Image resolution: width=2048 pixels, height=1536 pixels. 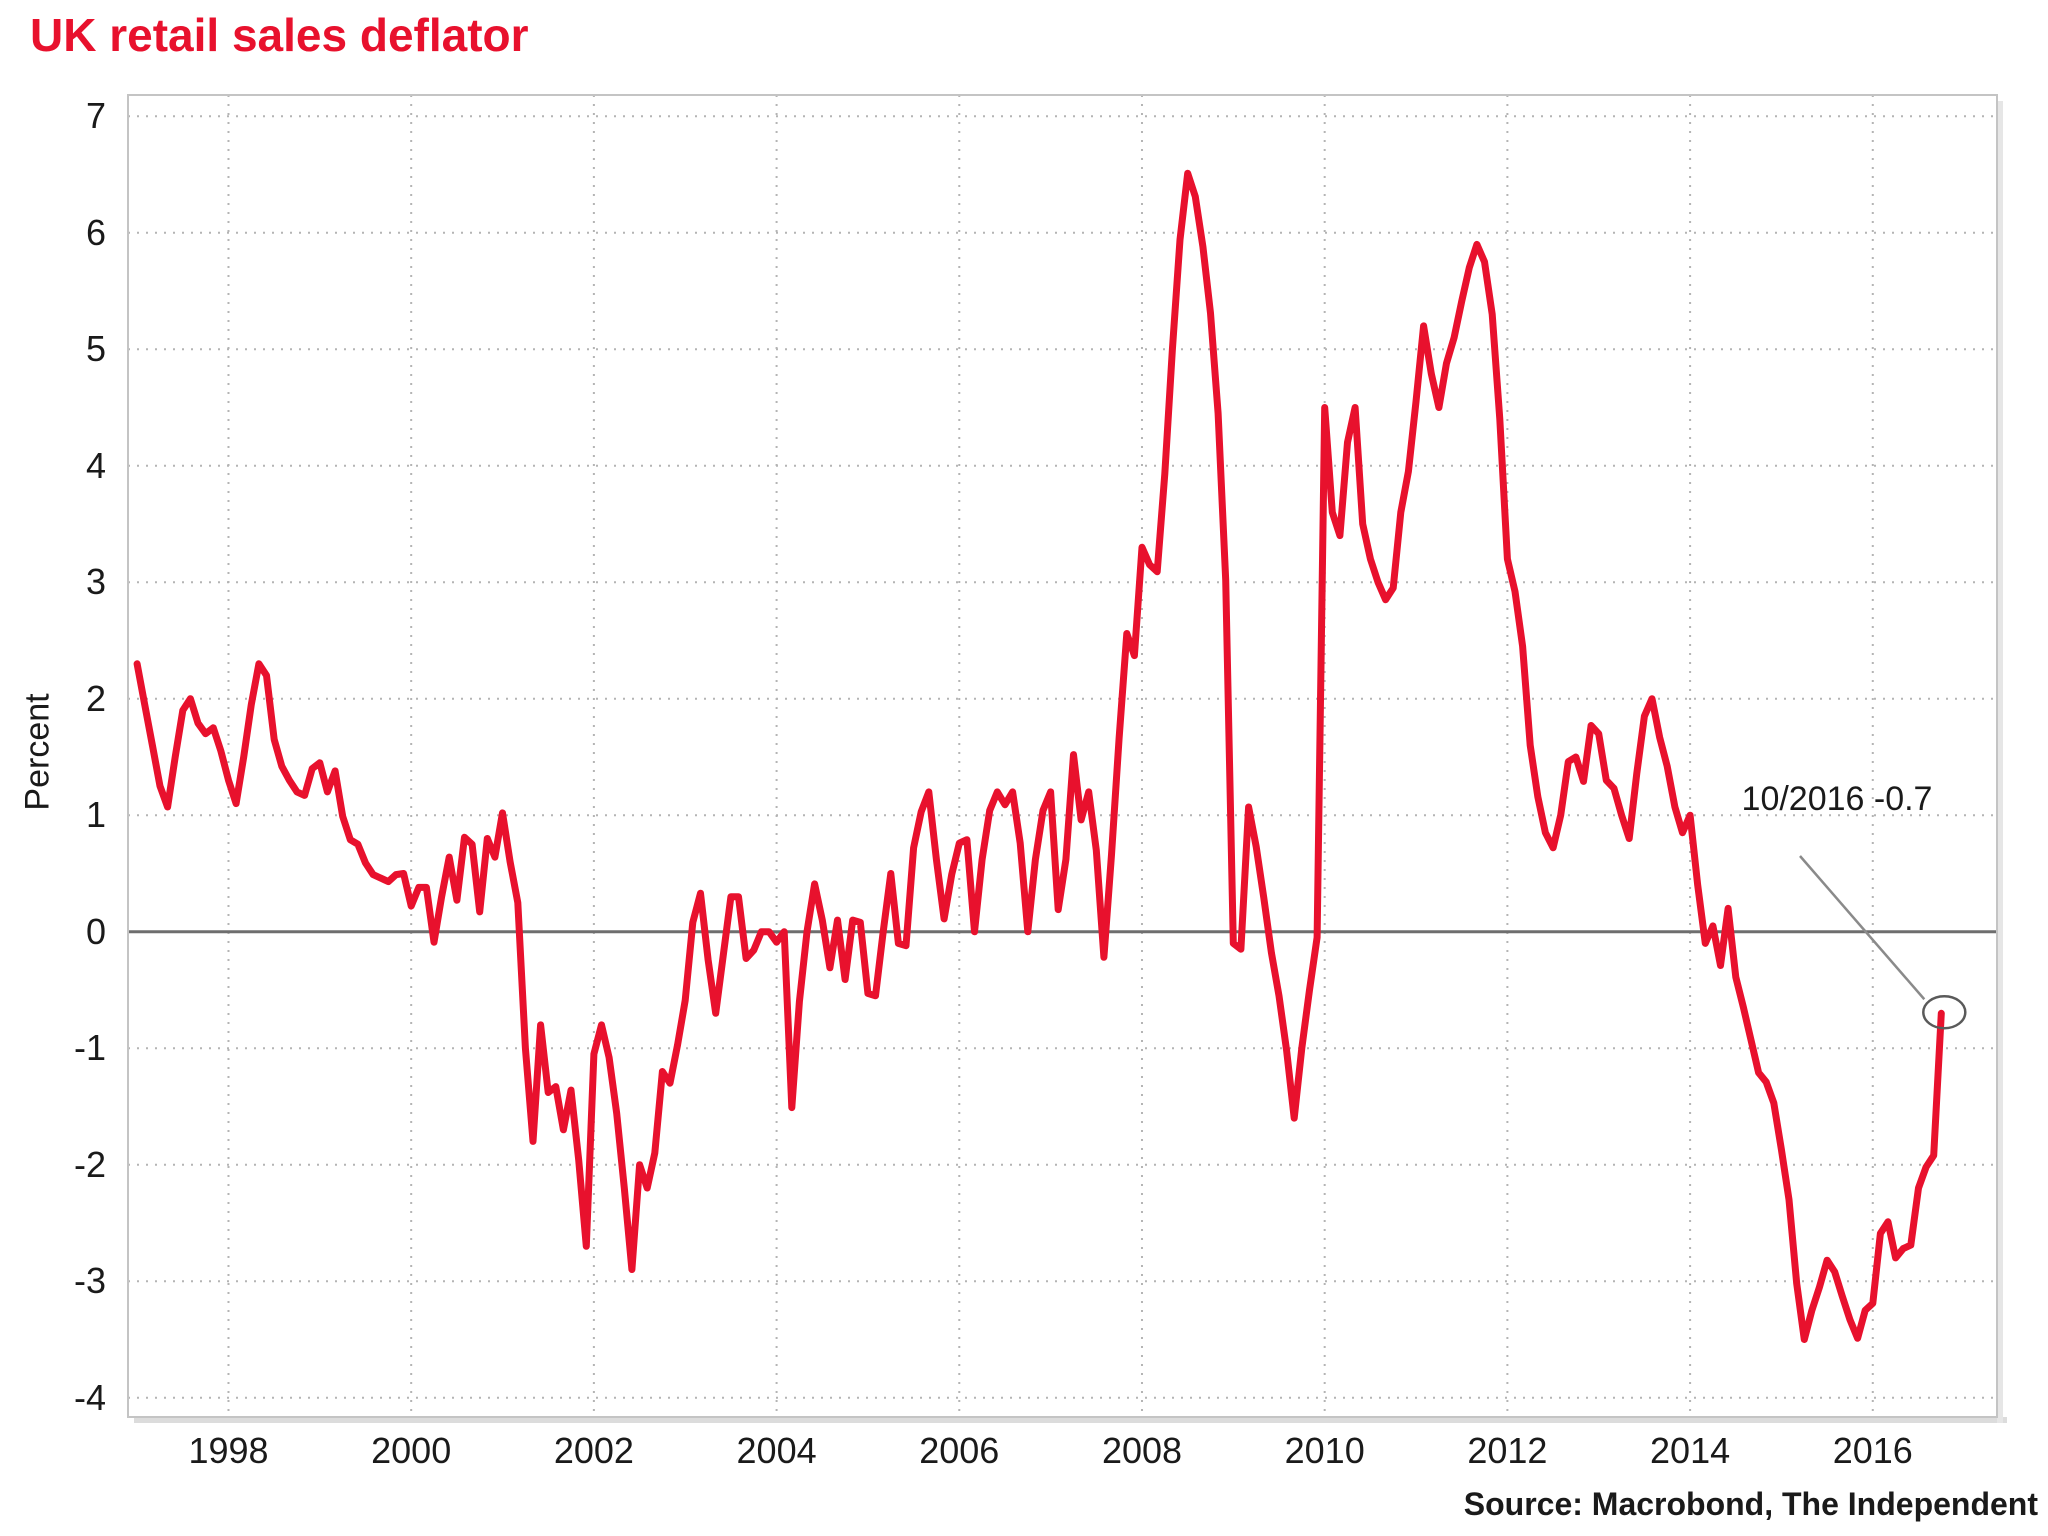 I want to click on annotation-circle, so click(x=1944, y=1012).